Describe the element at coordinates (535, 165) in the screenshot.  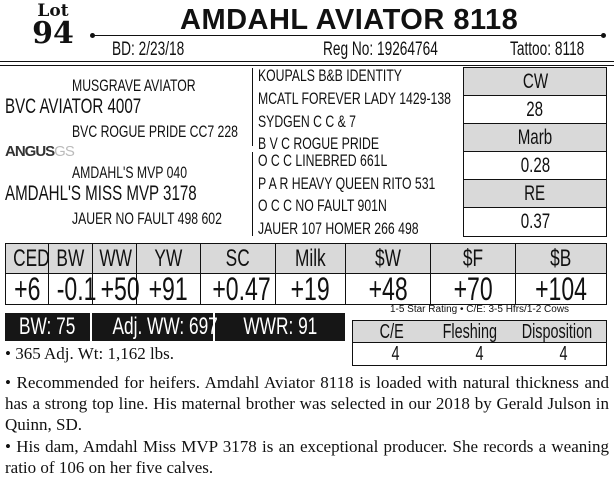
I see `marb-value: 0.28` at that location.